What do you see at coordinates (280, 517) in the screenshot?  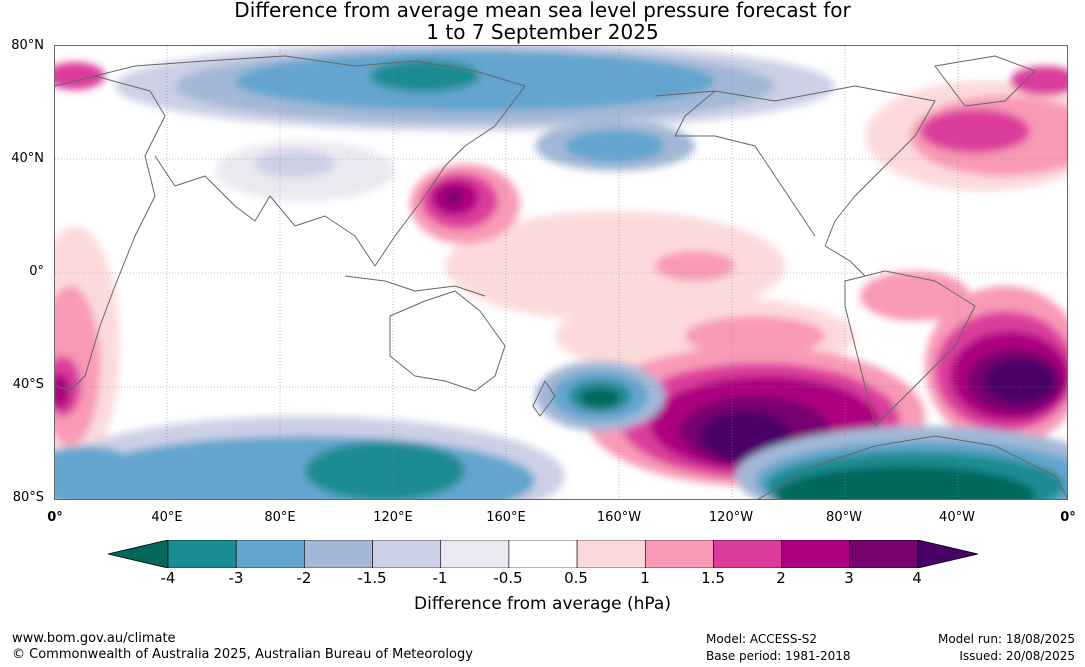 I see `lon-label-80e: 80°E` at bounding box center [280, 517].